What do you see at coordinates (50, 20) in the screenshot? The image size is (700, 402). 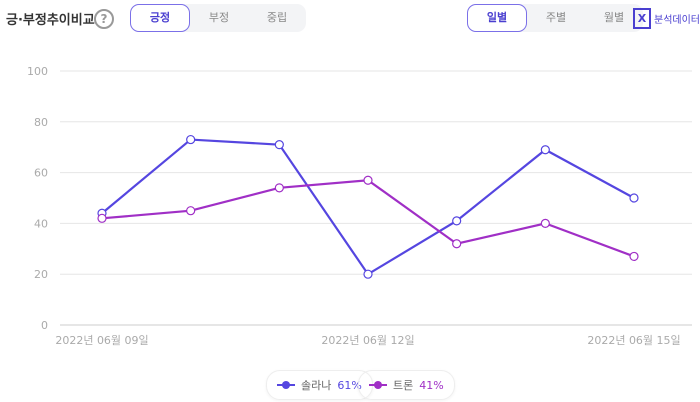 I see `chart-title: 긍·부정추이비교` at bounding box center [50, 20].